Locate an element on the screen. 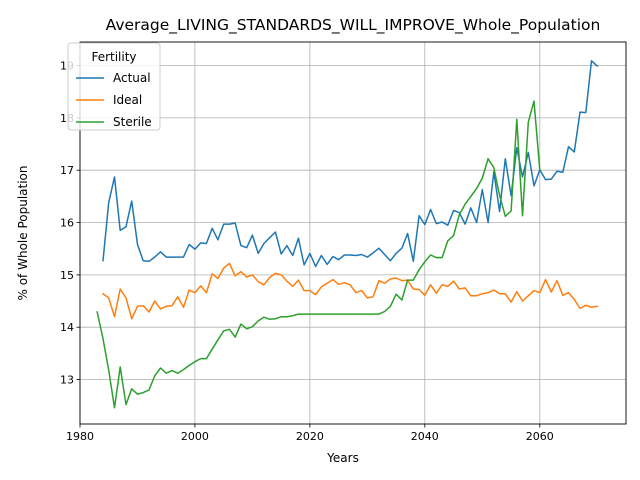 This screenshot has height=480, width=640. x-axis-label: Years is located at coordinates (342, 458).